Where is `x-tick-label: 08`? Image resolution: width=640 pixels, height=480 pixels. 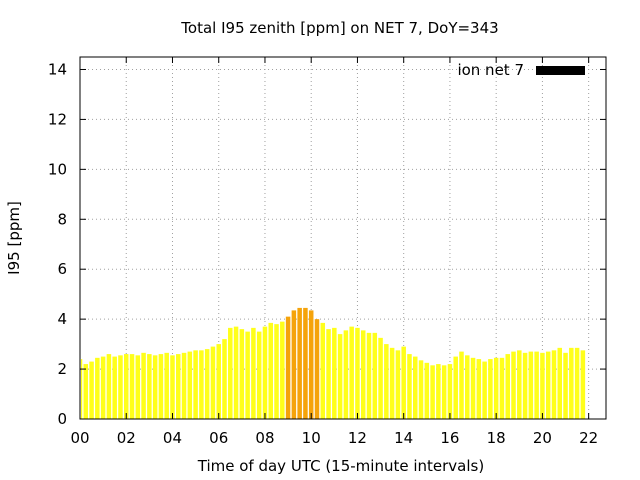 x-tick-label: 08 is located at coordinates (264, 438).